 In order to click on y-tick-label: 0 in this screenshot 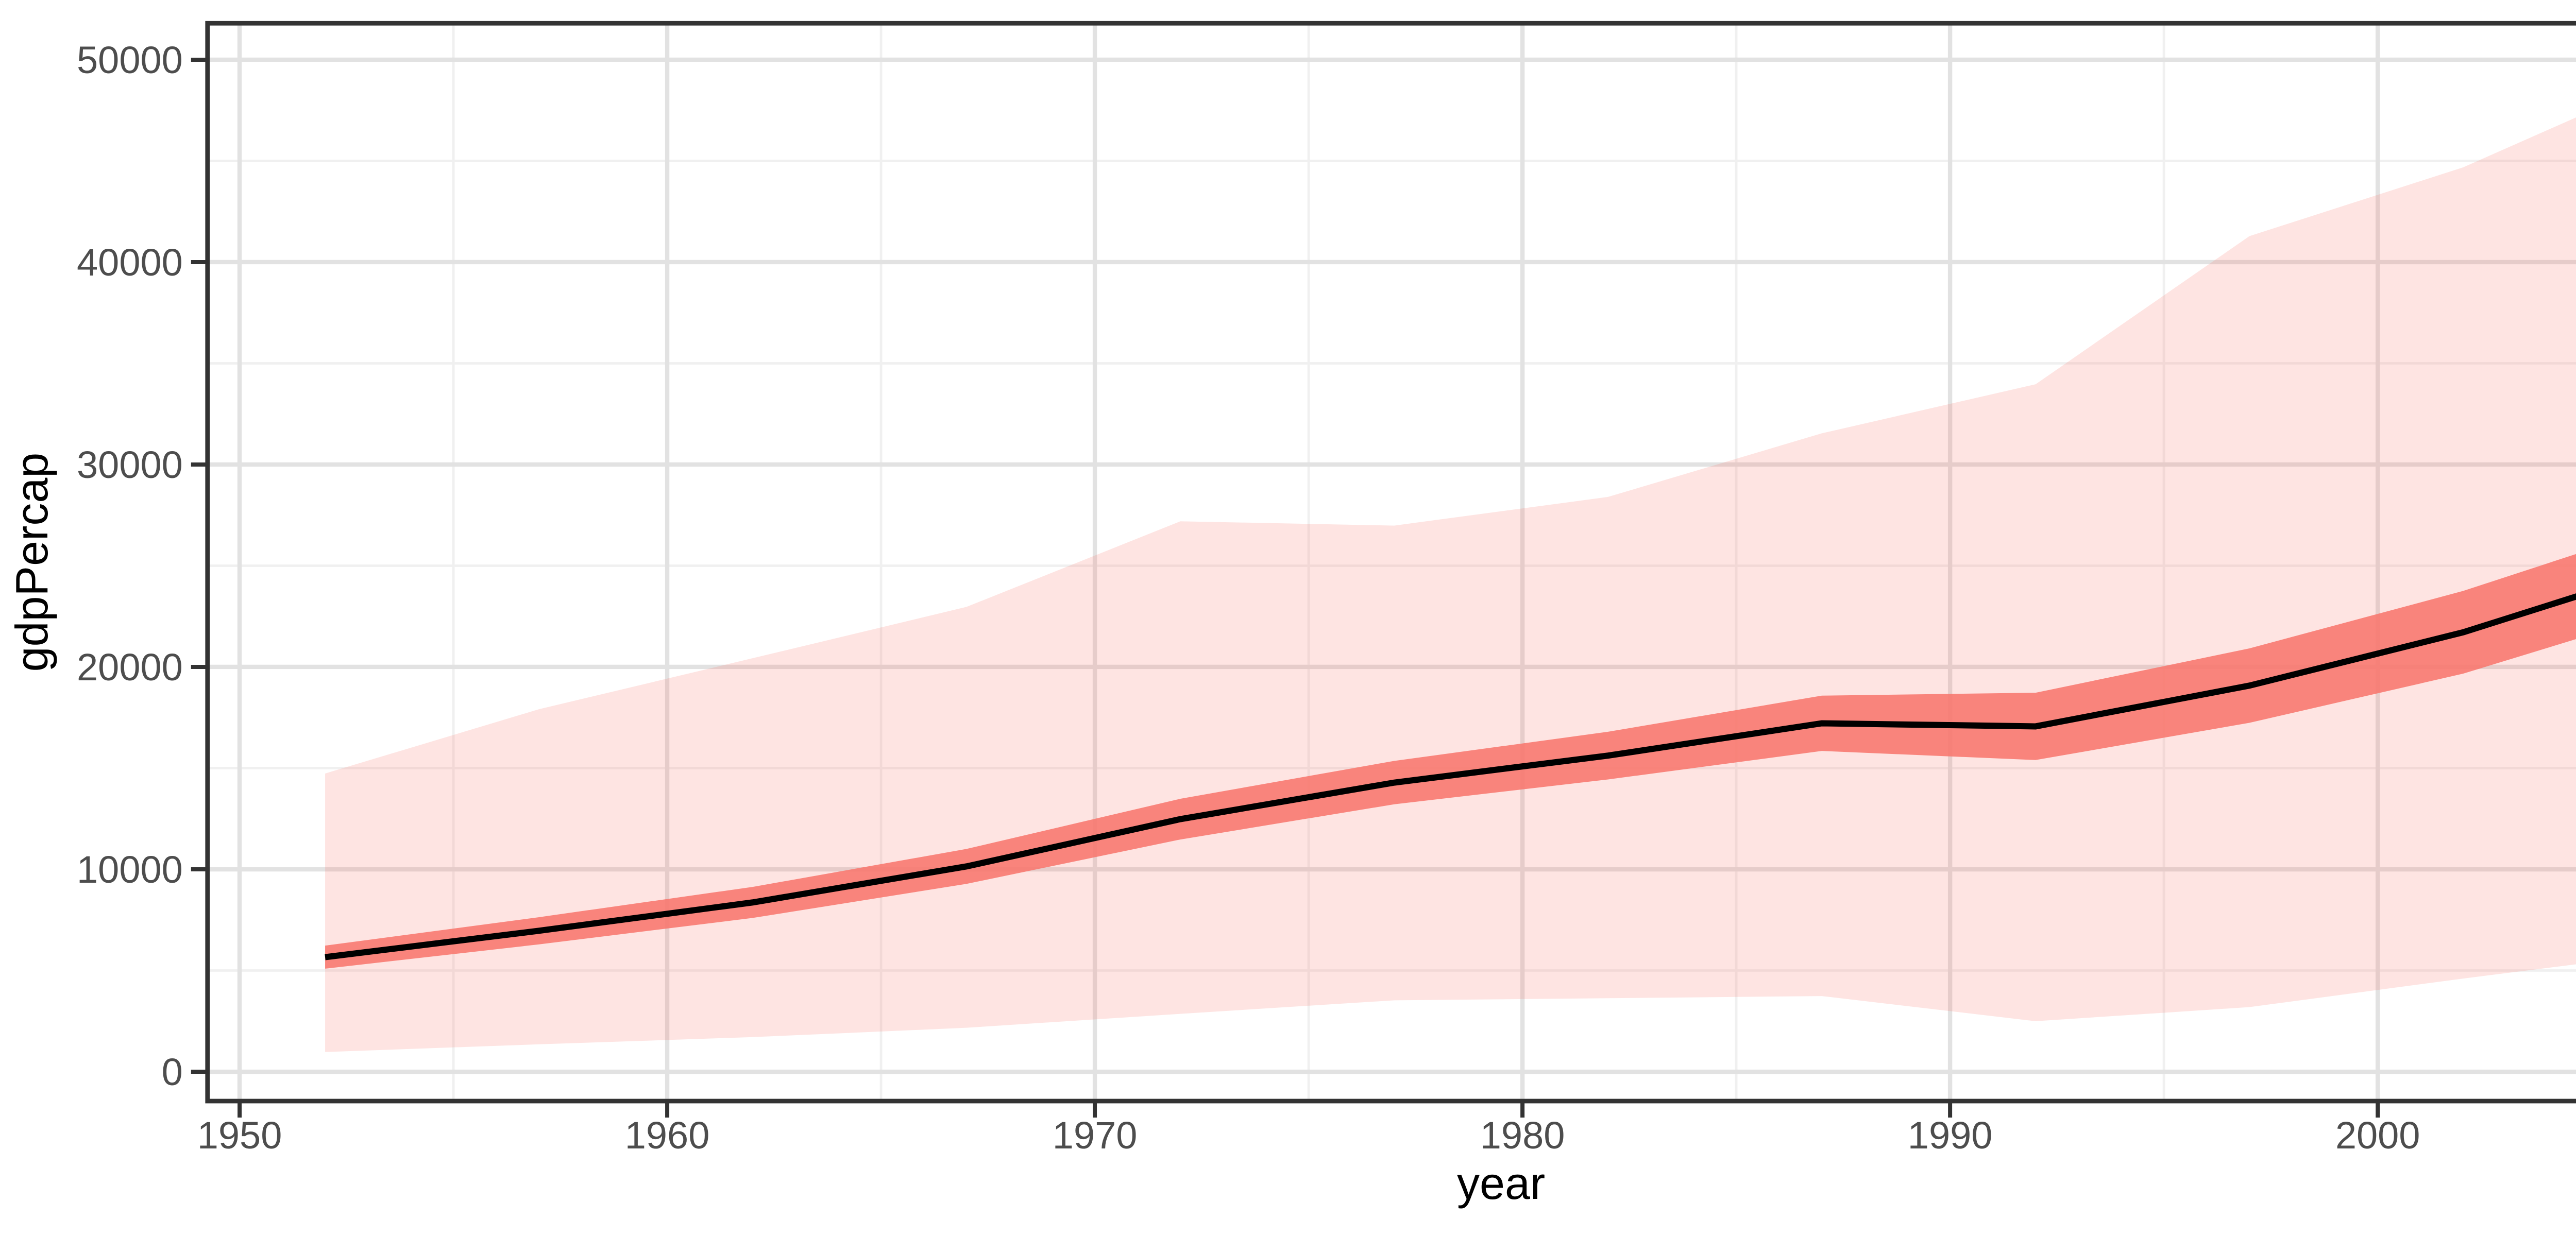, I will do `click(172, 1072)`.